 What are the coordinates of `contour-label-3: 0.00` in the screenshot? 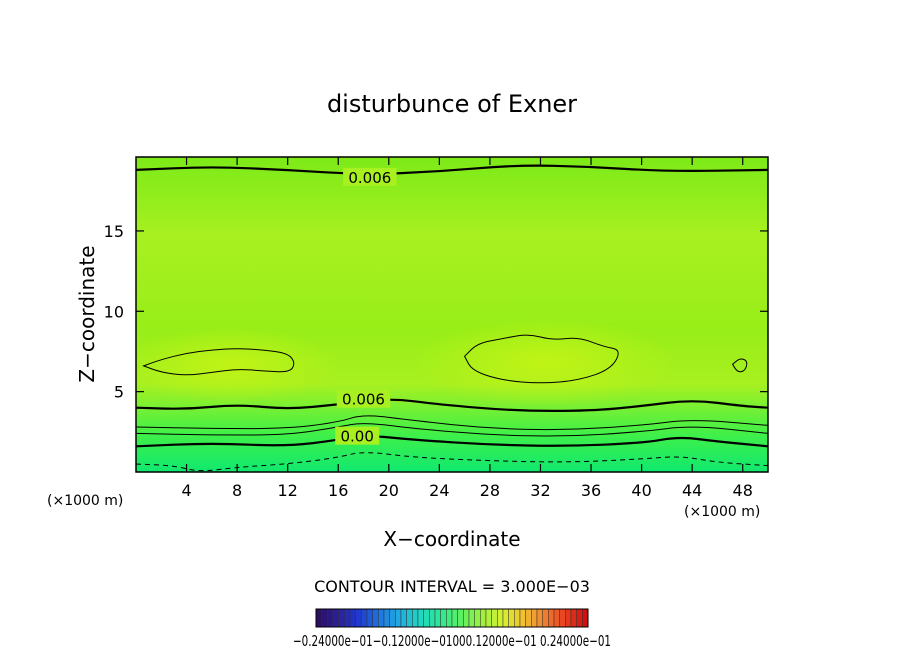 It's located at (356, 437).